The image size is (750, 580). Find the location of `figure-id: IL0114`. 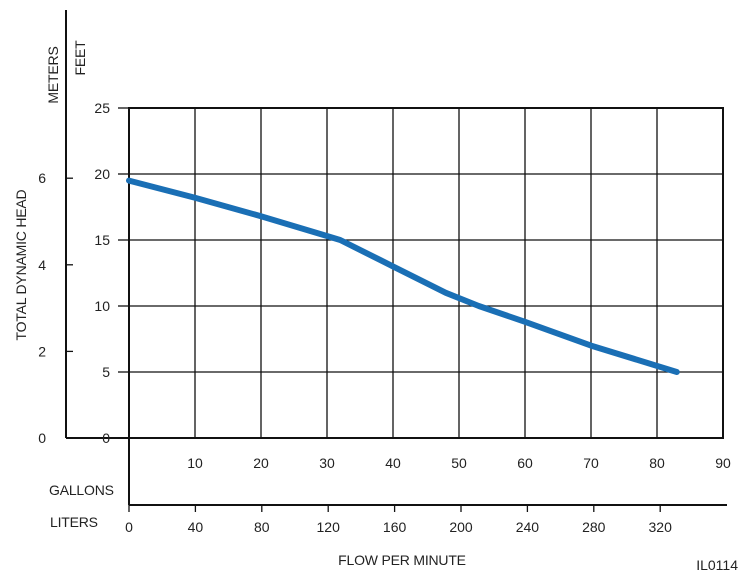

figure-id: IL0114 is located at coordinates (717, 565).